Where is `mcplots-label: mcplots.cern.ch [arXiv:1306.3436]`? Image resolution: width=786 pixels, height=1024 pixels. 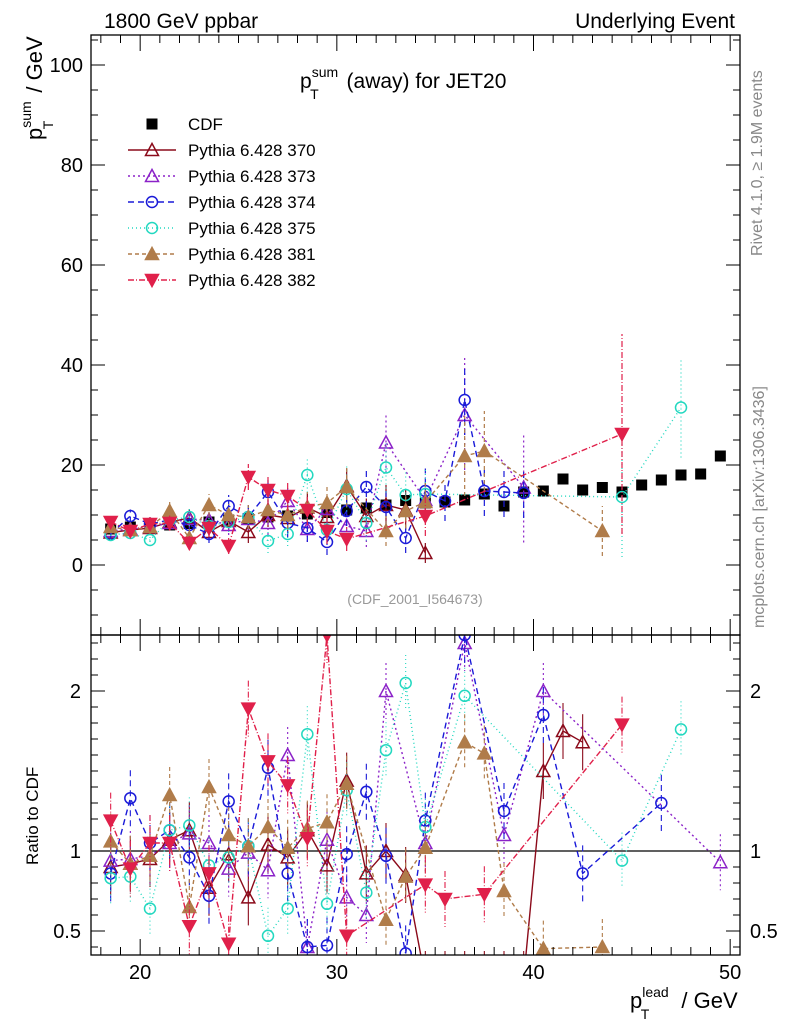 mcplots-label: mcplots.cern.ch [arXiv:1306.3436] is located at coordinates (759, 507).